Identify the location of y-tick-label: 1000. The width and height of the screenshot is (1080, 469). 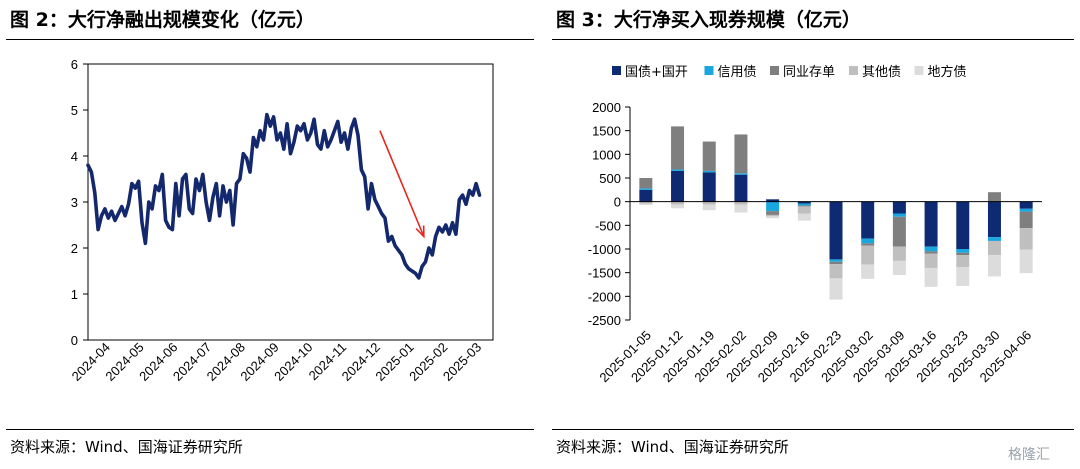
(606, 154).